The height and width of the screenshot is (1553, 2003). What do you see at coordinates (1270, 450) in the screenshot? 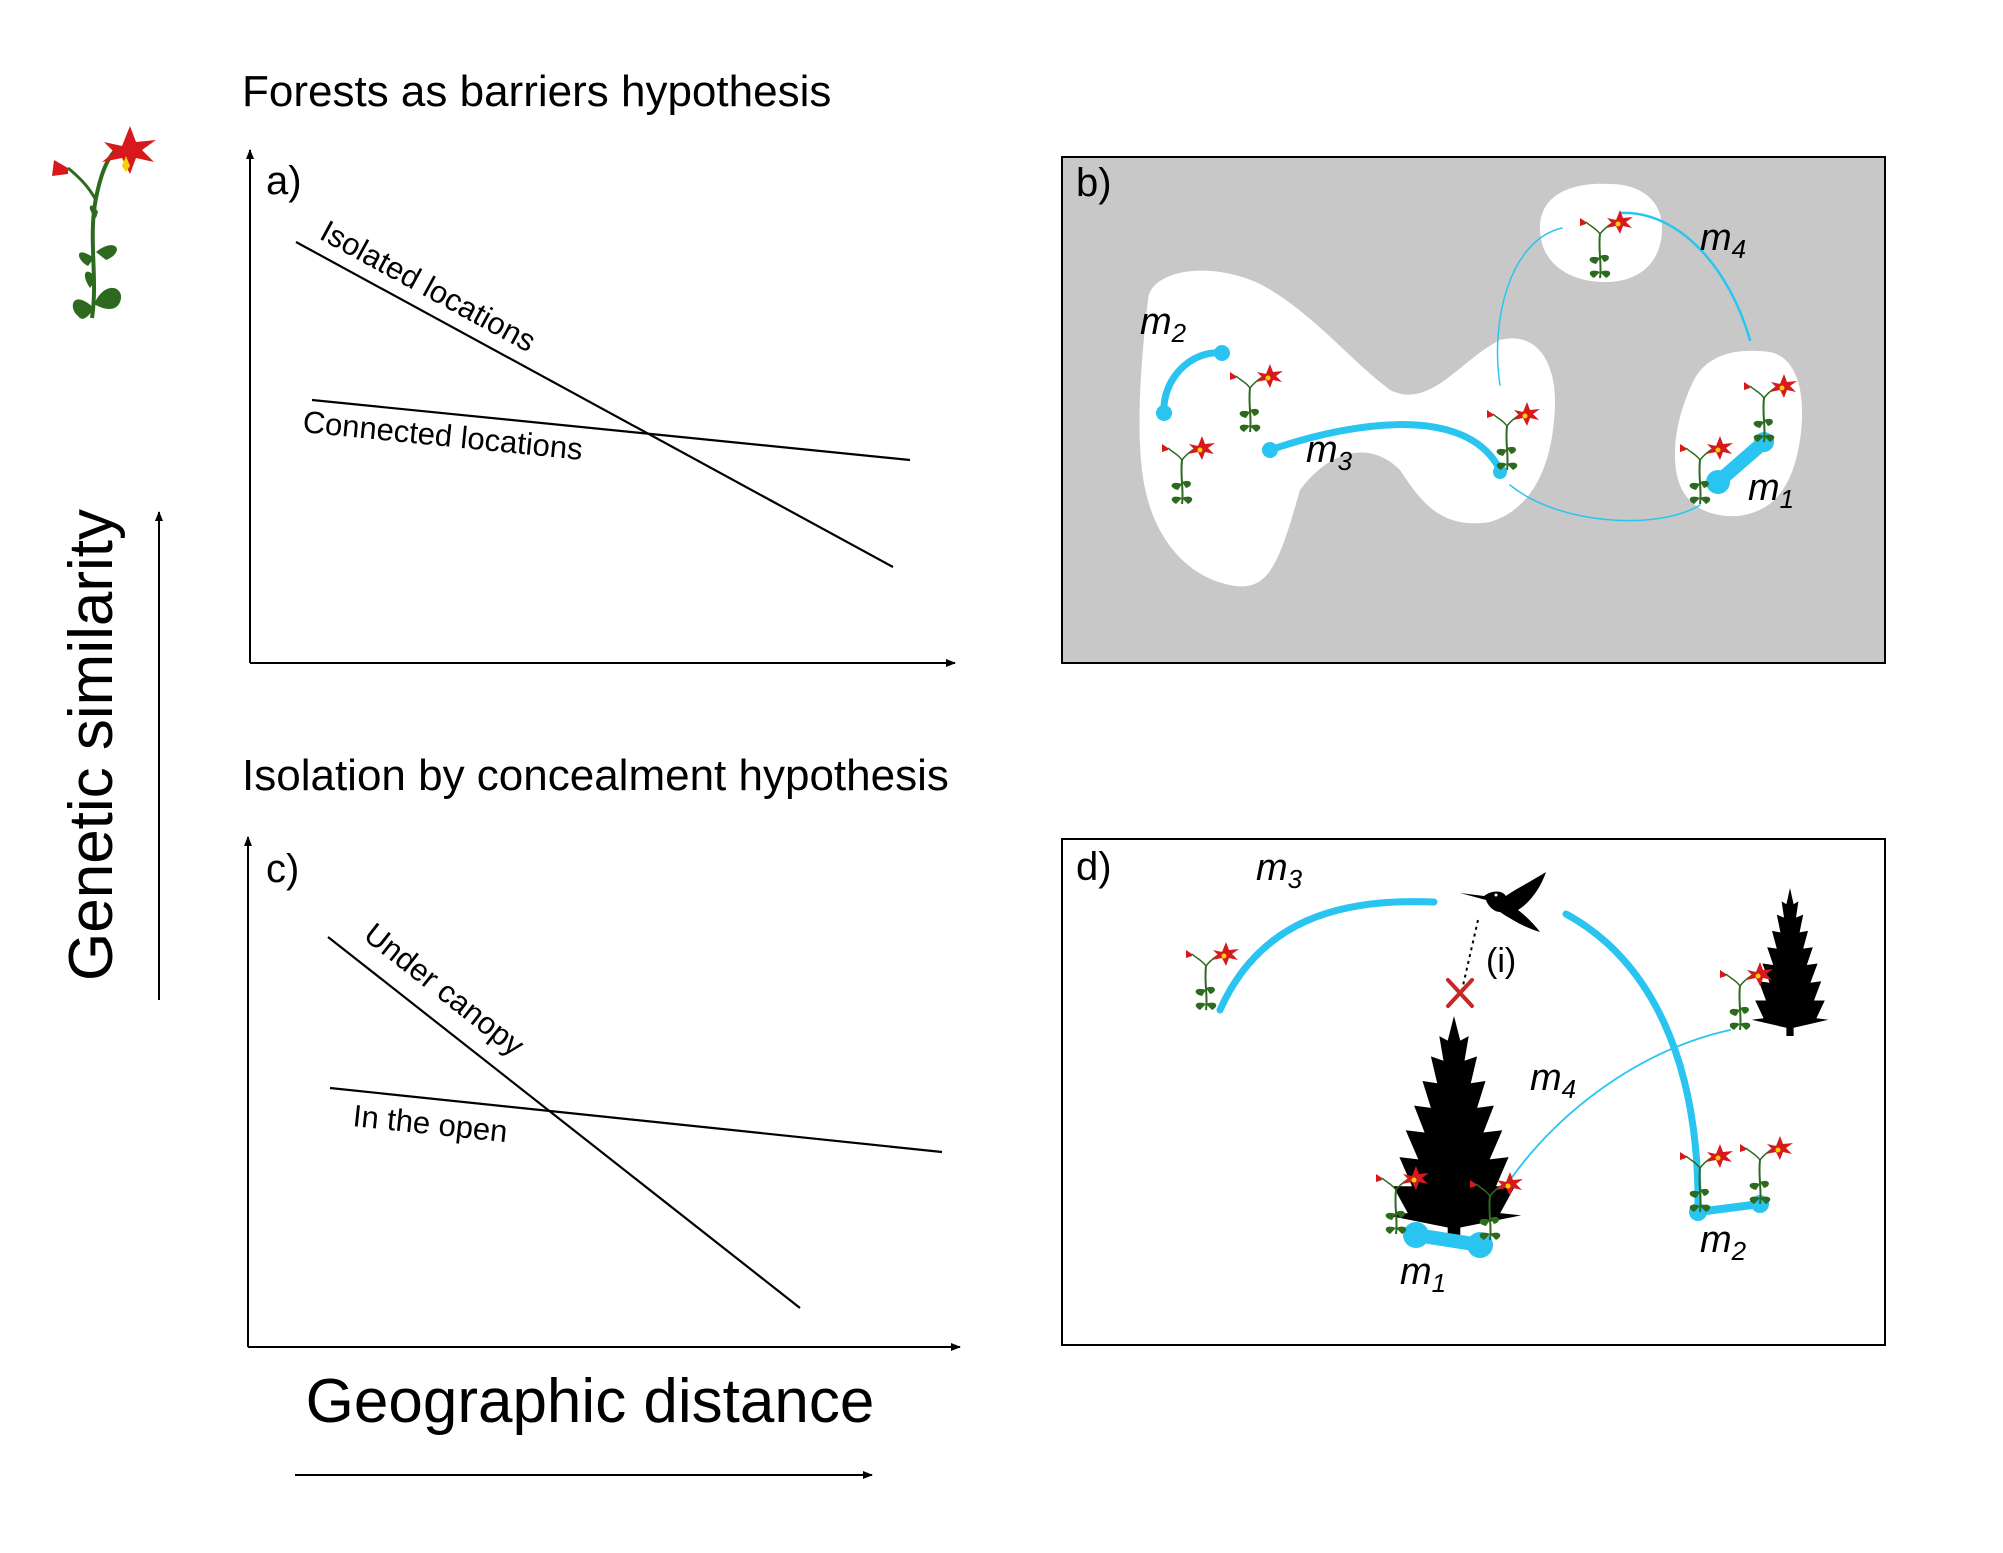
I see `m3-node-a` at bounding box center [1270, 450].